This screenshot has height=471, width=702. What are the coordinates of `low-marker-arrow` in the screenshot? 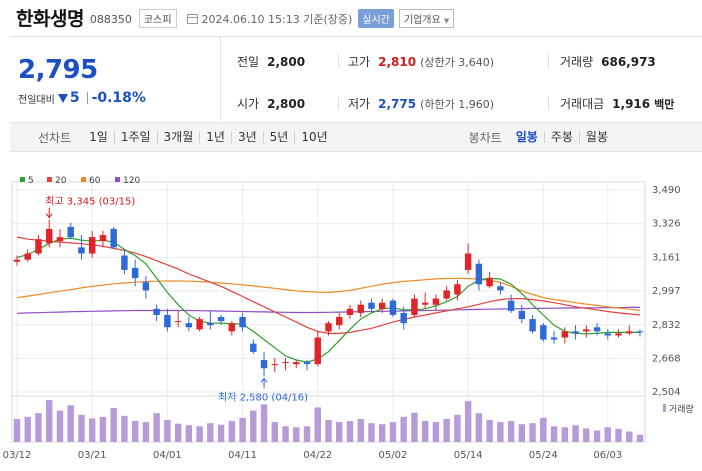 It's located at (264, 380).